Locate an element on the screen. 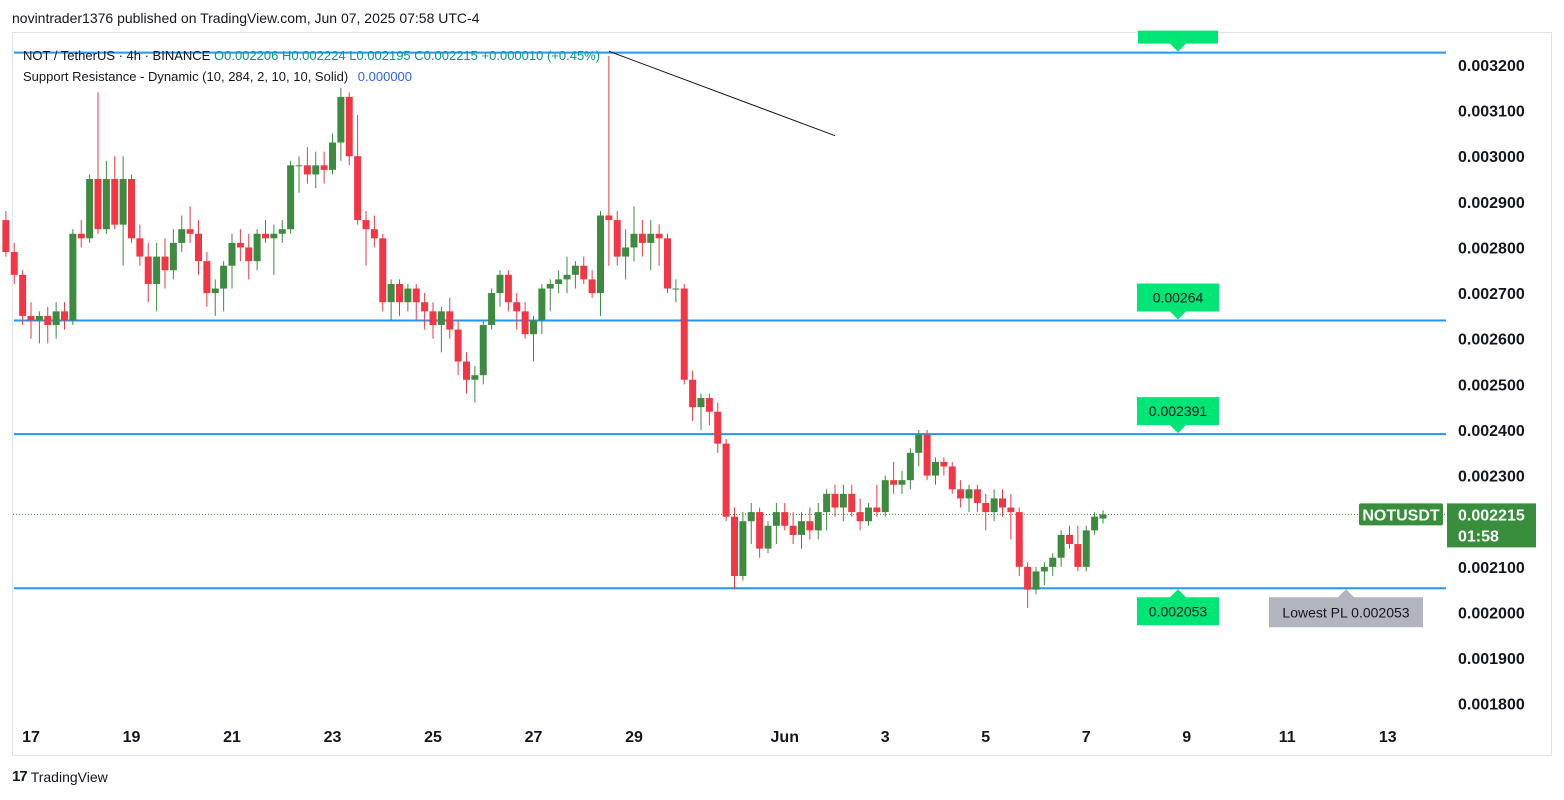 The height and width of the screenshot is (800, 1564). x-tick-label: 23 is located at coordinates (333, 737).